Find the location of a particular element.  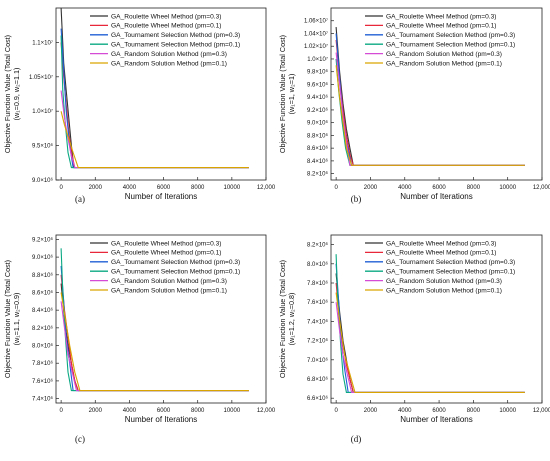

chart-2-x-tick-label: 4000 is located at coordinates (405, 188).